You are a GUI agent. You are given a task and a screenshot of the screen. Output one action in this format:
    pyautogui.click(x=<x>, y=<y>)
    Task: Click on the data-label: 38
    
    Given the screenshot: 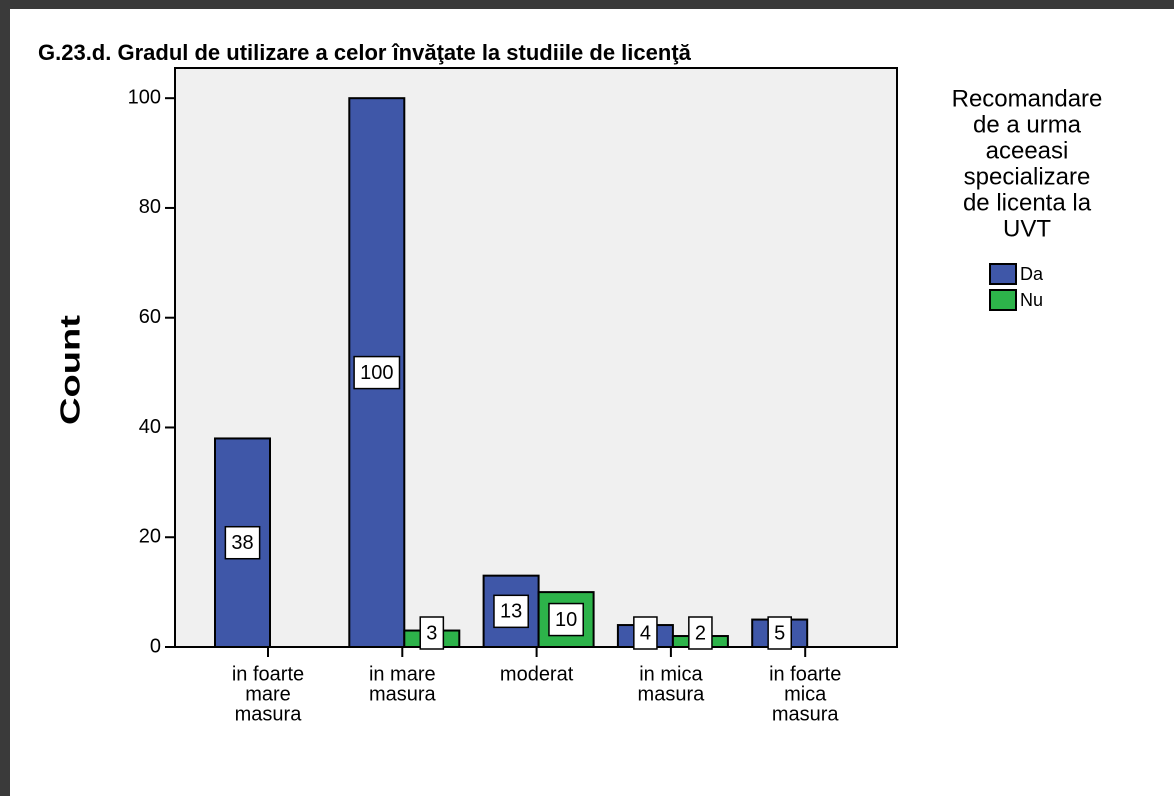 What is the action you would take?
    pyautogui.click(x=242, y=543)
    